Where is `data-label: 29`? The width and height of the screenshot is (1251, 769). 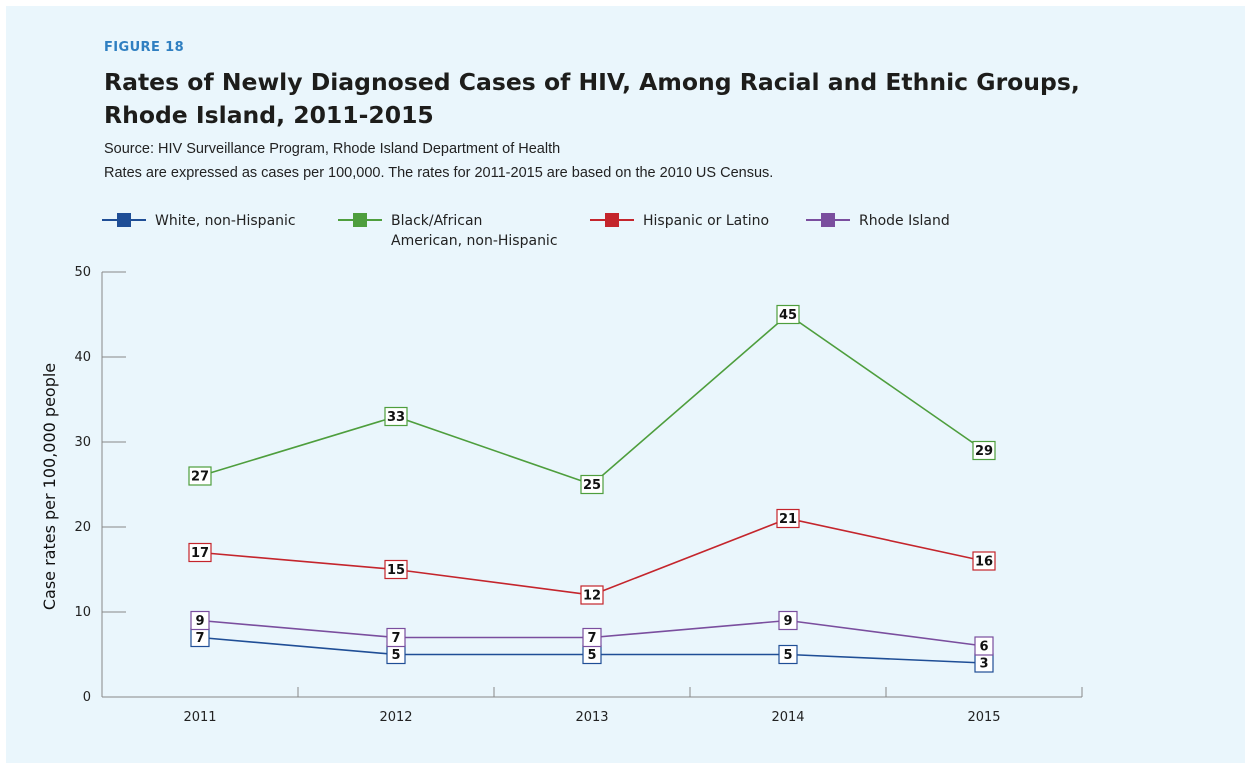 data-label: 29 is located at coordinates (984, 451).